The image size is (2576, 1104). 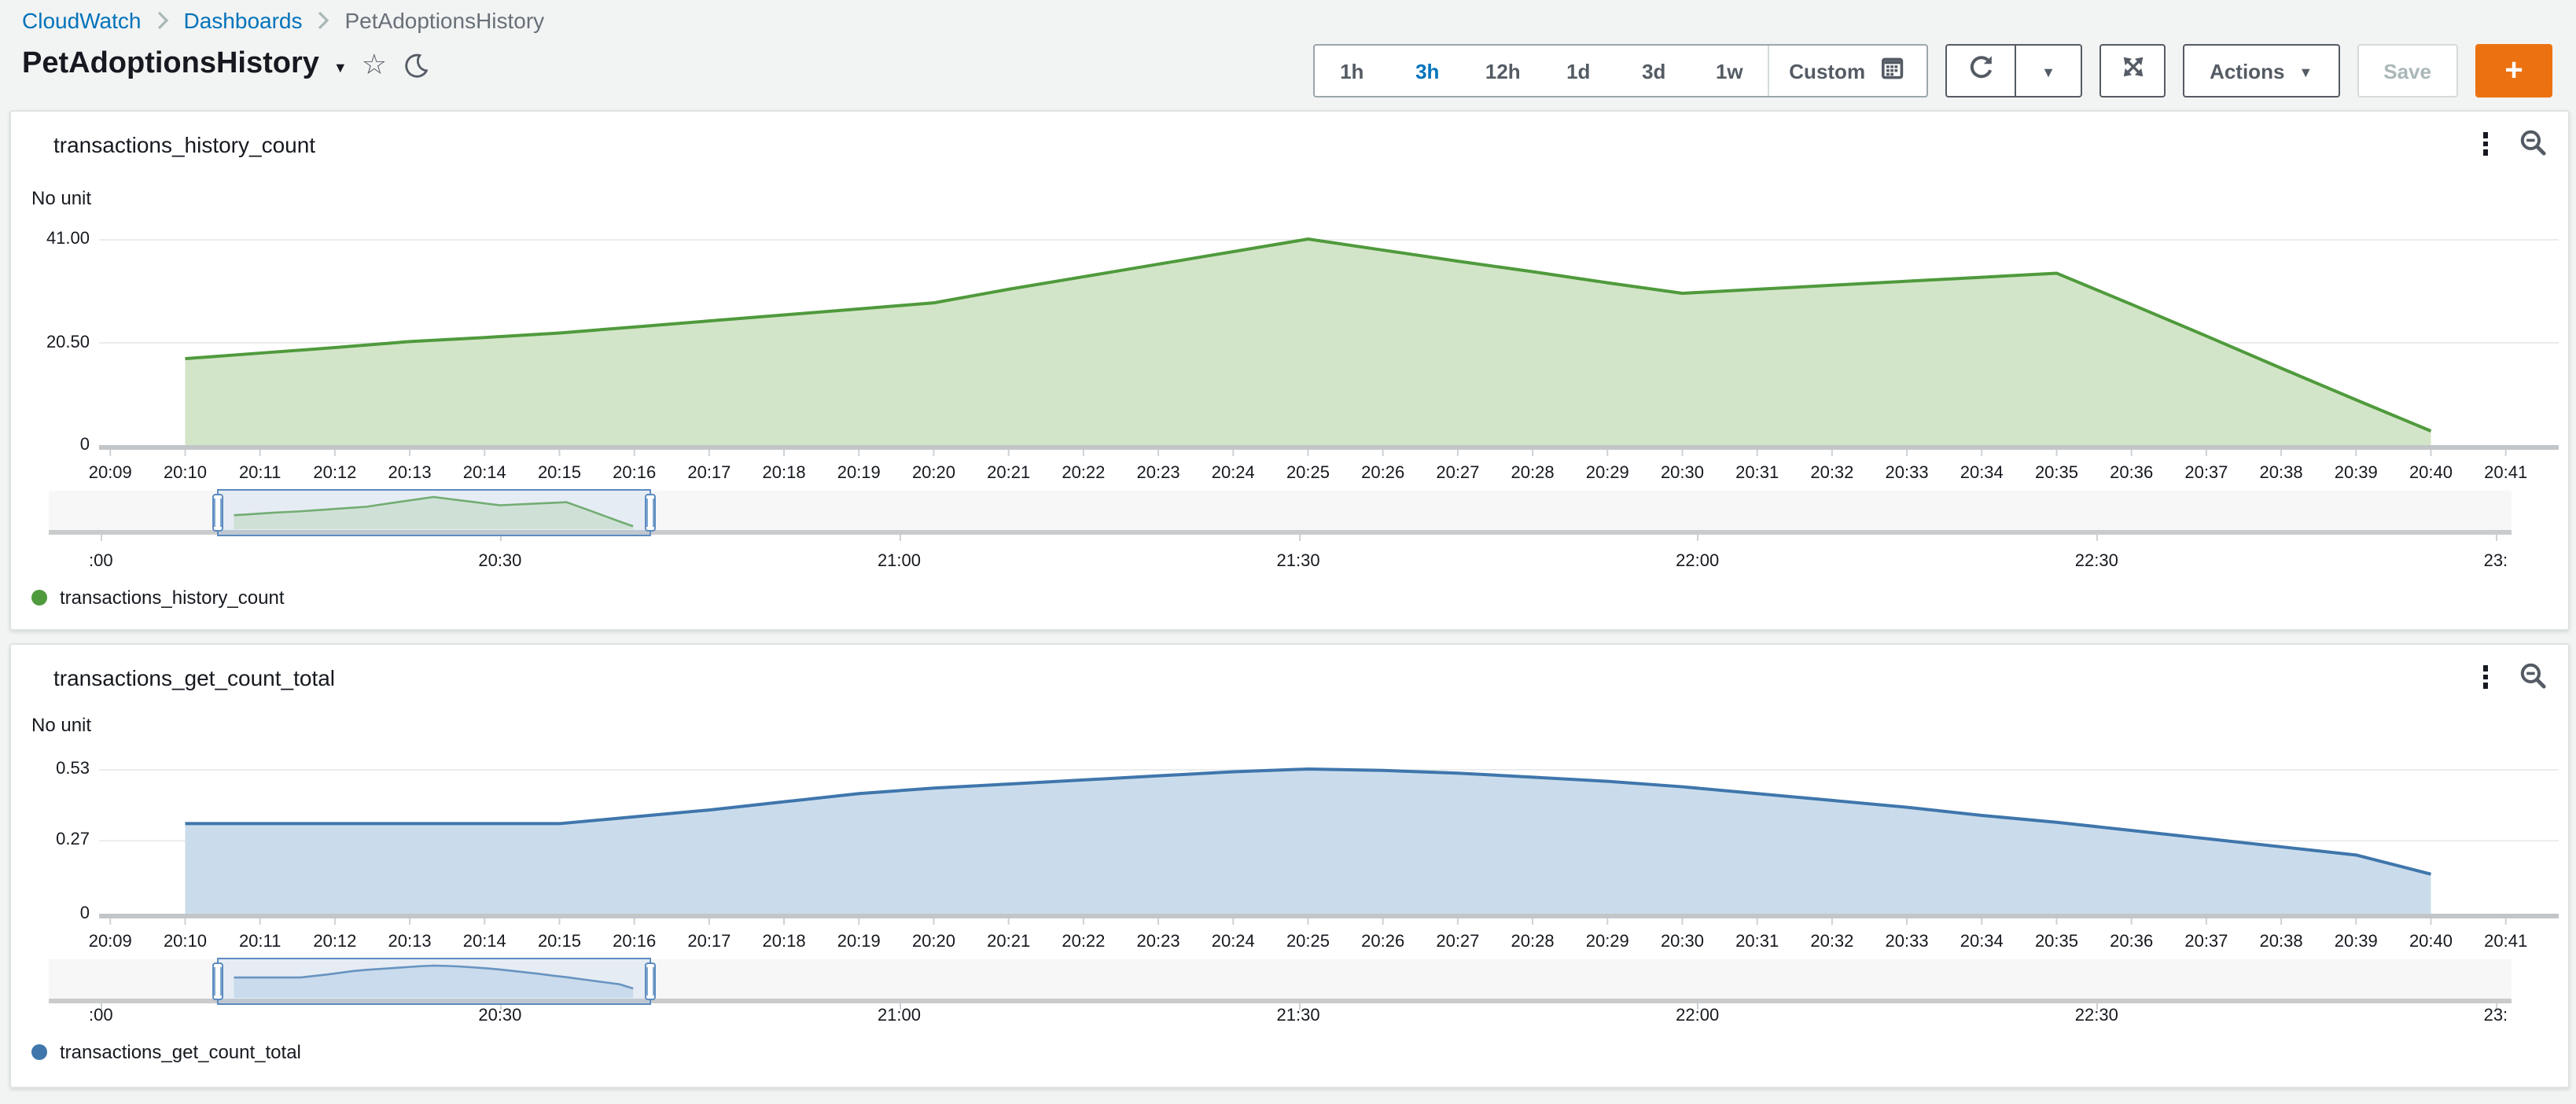 I want to click on timeline-label: 22:30, so click(x=2096, y=561).